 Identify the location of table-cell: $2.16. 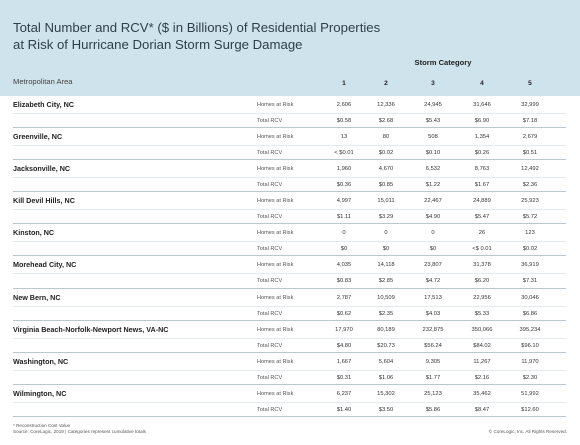
(482, 377).